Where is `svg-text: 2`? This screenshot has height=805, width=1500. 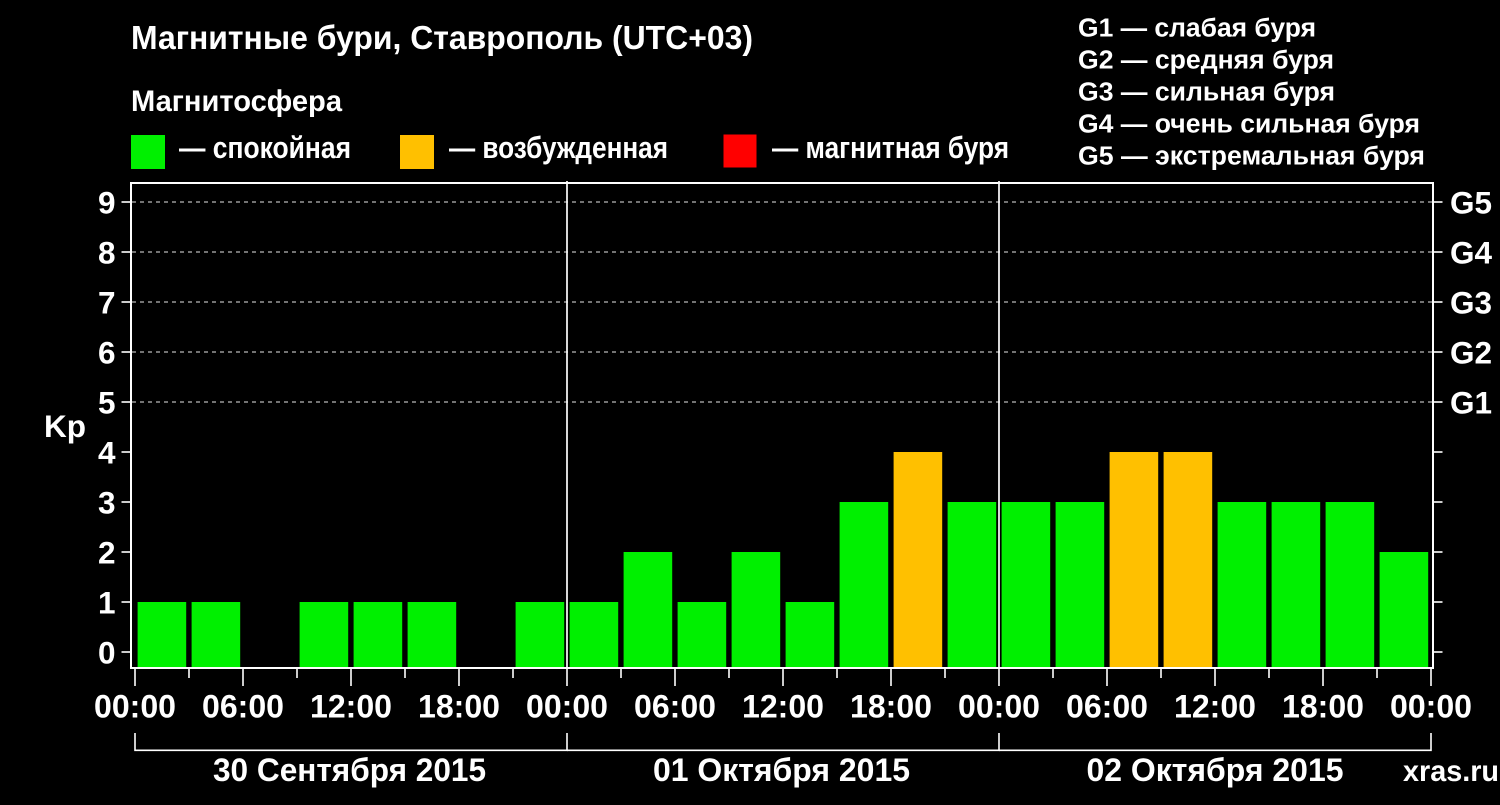
svg-text: 2 is located at coordinates (107, 552).